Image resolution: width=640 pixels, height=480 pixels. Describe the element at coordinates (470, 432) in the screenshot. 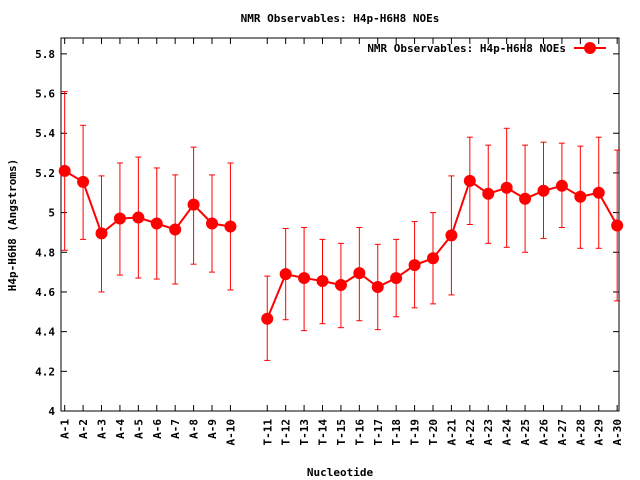

I see `x-tick-label: A-22` at that location.